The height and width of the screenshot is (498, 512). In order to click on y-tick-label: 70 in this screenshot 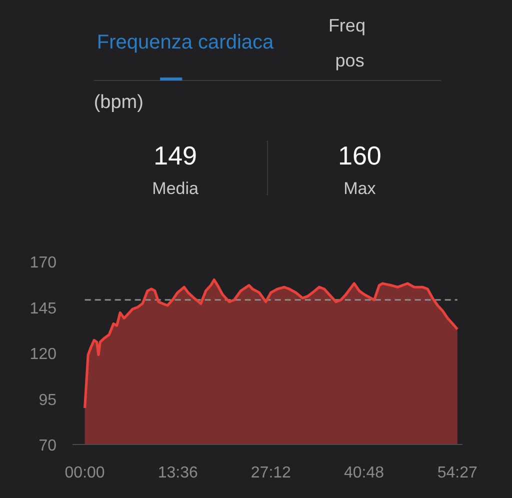, I will do `click(47, 446)`.